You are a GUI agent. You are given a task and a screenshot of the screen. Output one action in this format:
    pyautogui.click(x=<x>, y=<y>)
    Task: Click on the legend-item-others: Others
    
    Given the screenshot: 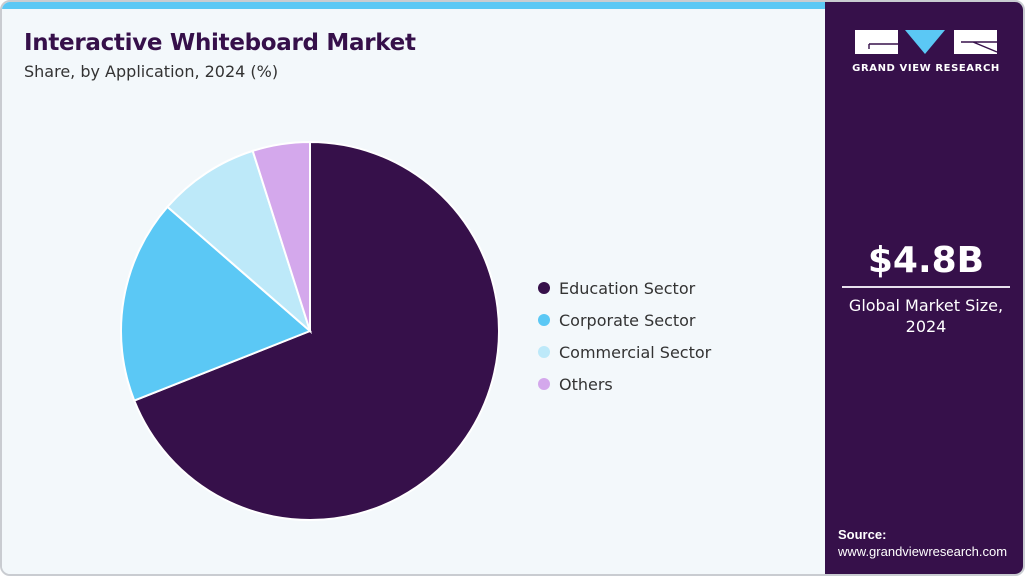 What is the action you would take?
    pyautogui.click(x=624, y=384)
    